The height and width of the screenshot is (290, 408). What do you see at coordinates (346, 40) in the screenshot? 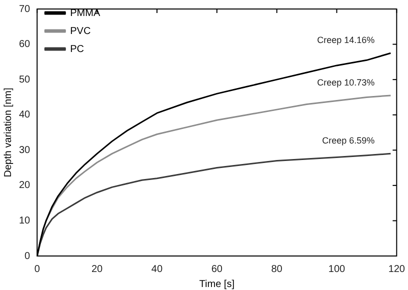
I see `annotation: Creep 14.16%` at bounding box center [346, 40].